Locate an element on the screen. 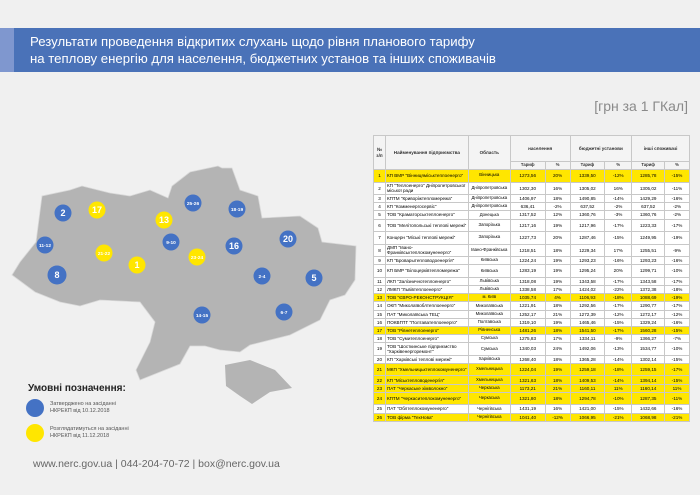 Image resolution: width=700 pixels, height=495 pixels. budget-pct: -17% is located at coordinates (618, 281).